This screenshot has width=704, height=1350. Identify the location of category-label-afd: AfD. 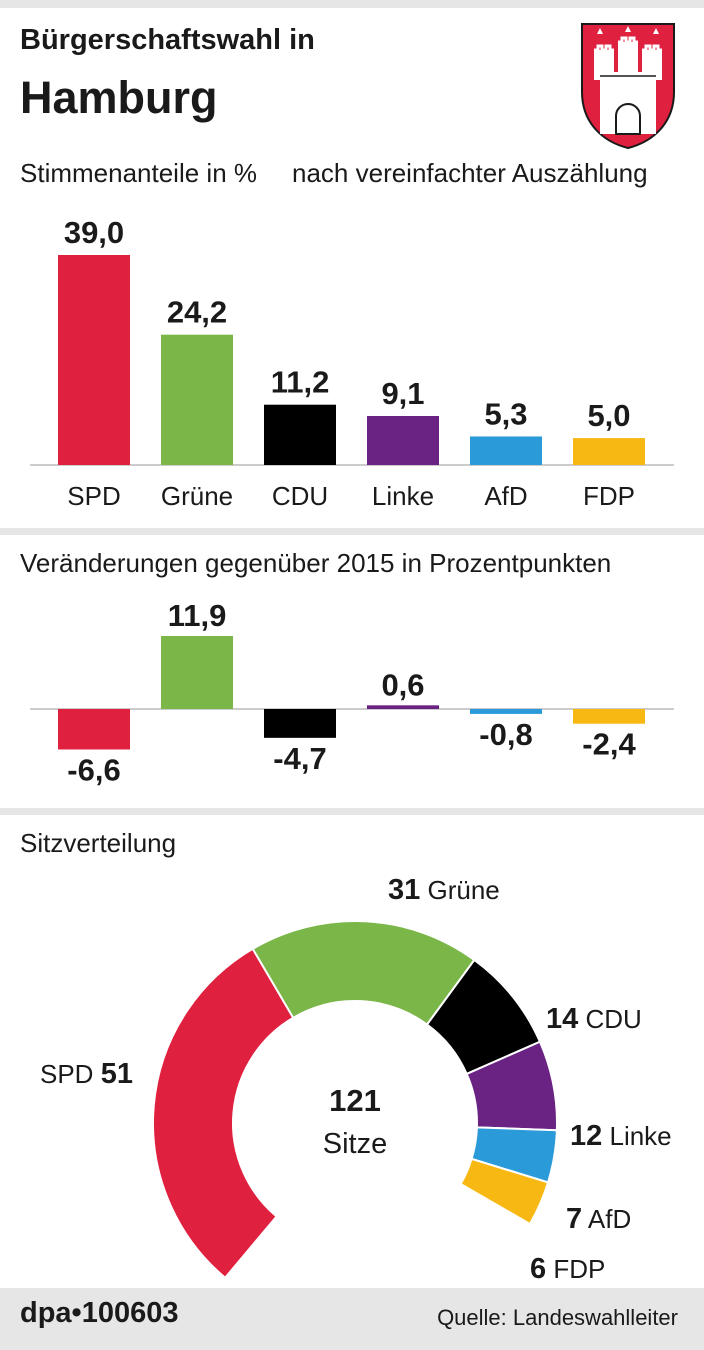
(505, 496).